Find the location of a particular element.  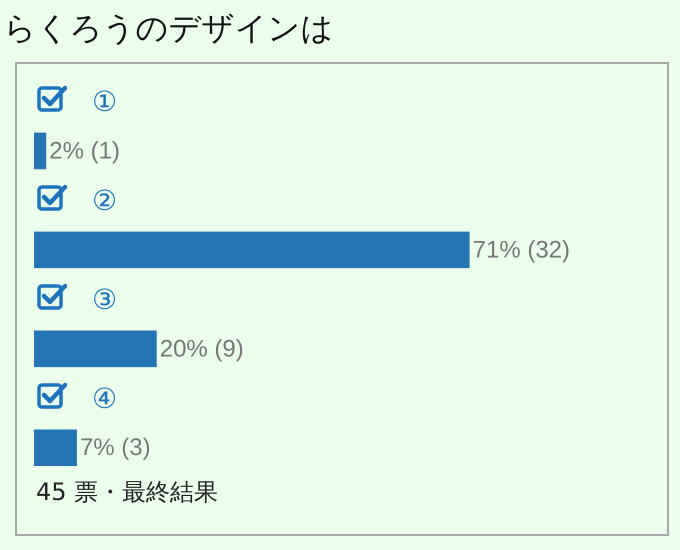

y-tick-label: ① is located at coordinates (105, 101).